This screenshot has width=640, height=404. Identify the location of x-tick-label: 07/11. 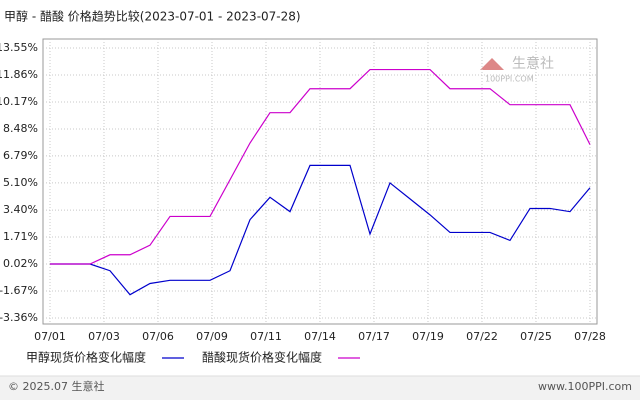
(266, 336).